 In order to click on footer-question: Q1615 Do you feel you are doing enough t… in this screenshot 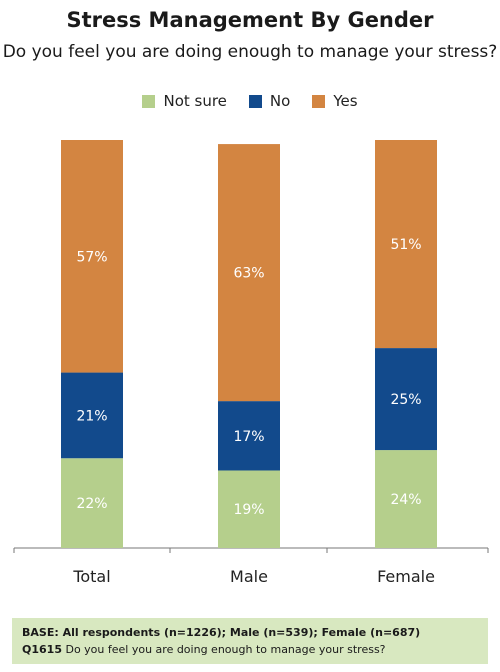, I will do `click(250, 649)`.